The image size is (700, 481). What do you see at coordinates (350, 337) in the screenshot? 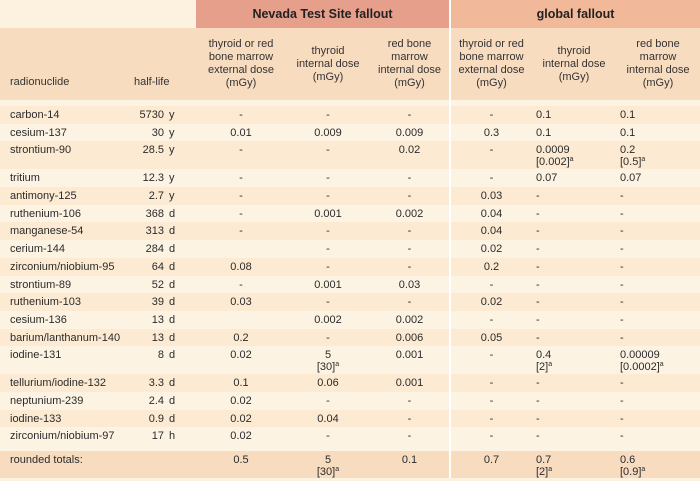
I see `table-row: barium/lanthanum-140 13 d 0.2-0.006 0.05- -` at bounding box center [350, 337].